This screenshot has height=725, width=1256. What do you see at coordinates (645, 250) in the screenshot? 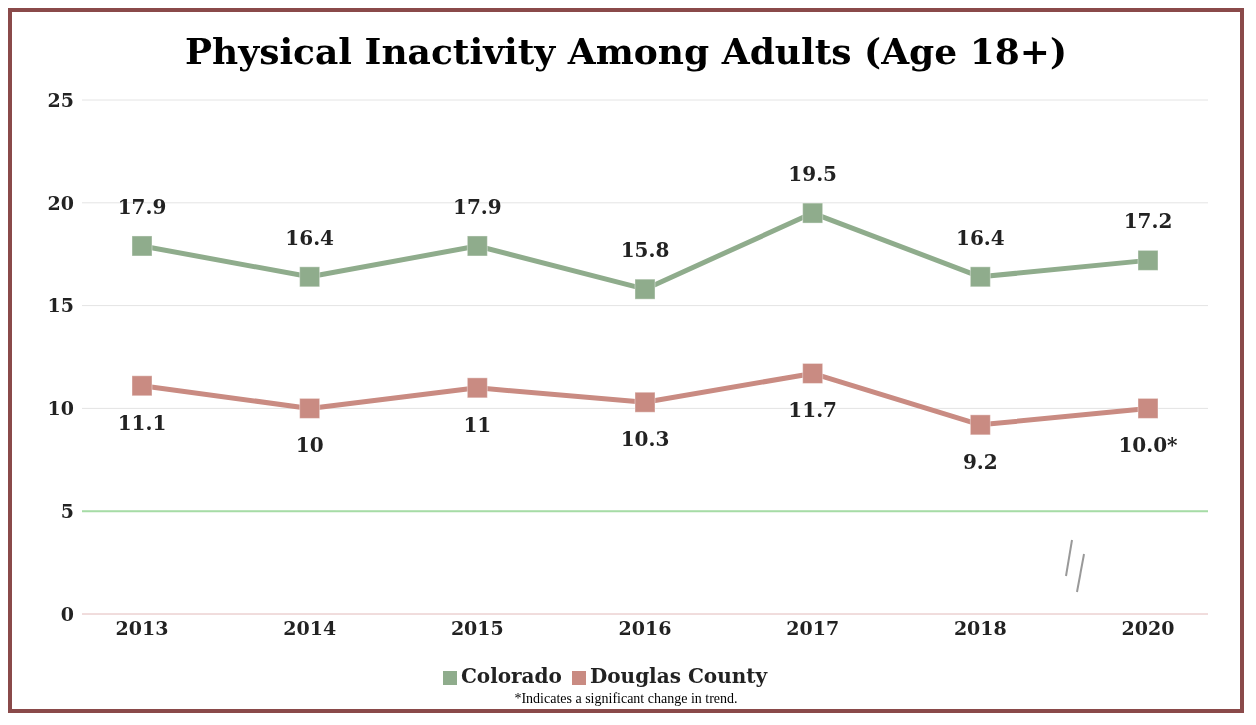
I see `data-label: 15.8` at bounding box center [645, 250].